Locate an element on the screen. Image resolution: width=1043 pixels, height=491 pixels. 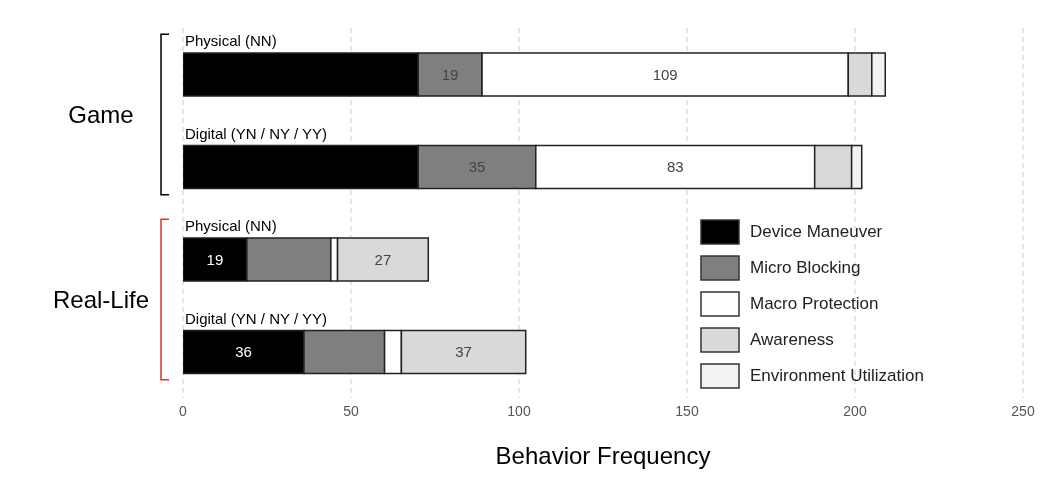
data-label: 27 is located at coordinates (383, 259).